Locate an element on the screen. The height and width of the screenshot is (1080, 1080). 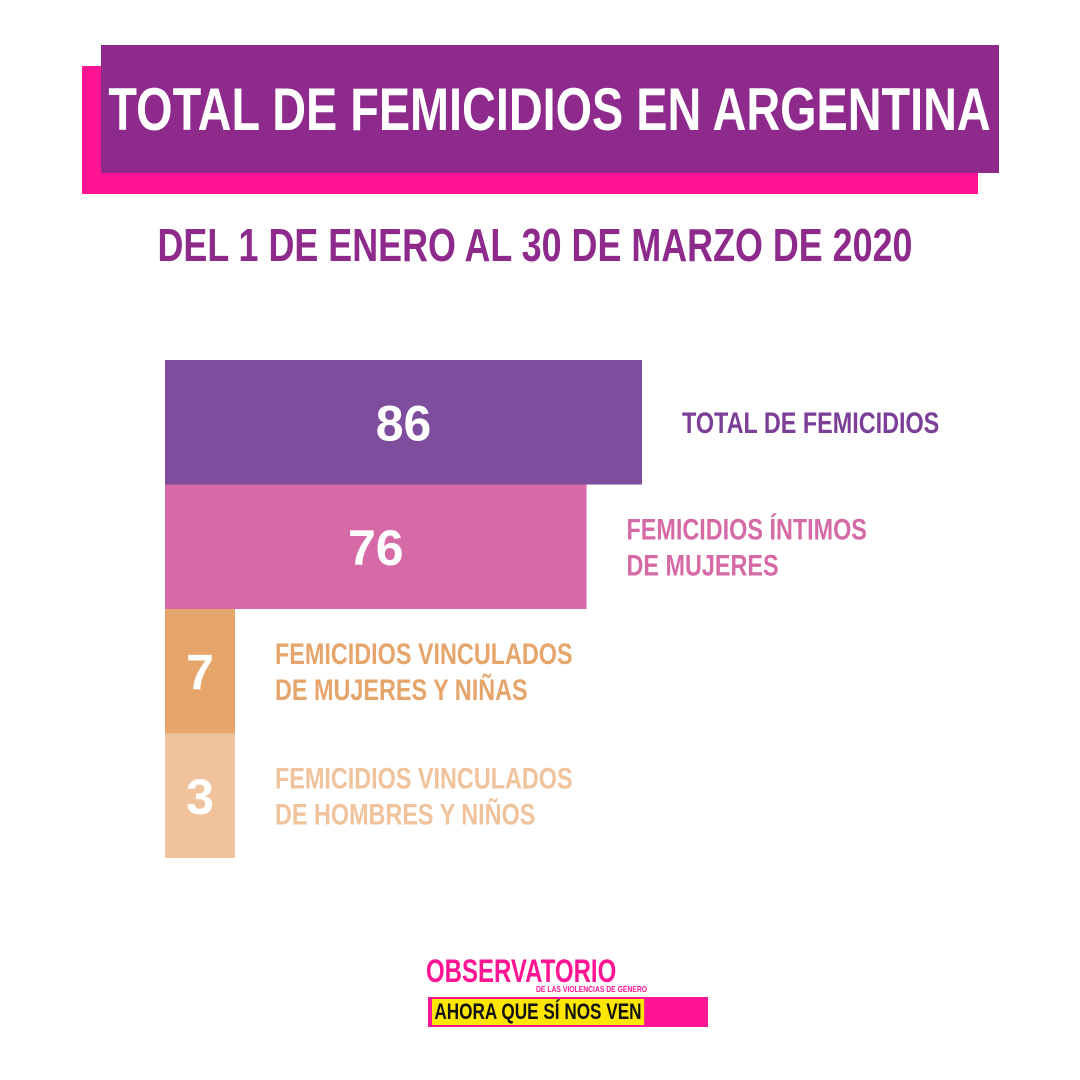
logo-top-text: OBSERVATORIO is located at coordinates (521, 971).